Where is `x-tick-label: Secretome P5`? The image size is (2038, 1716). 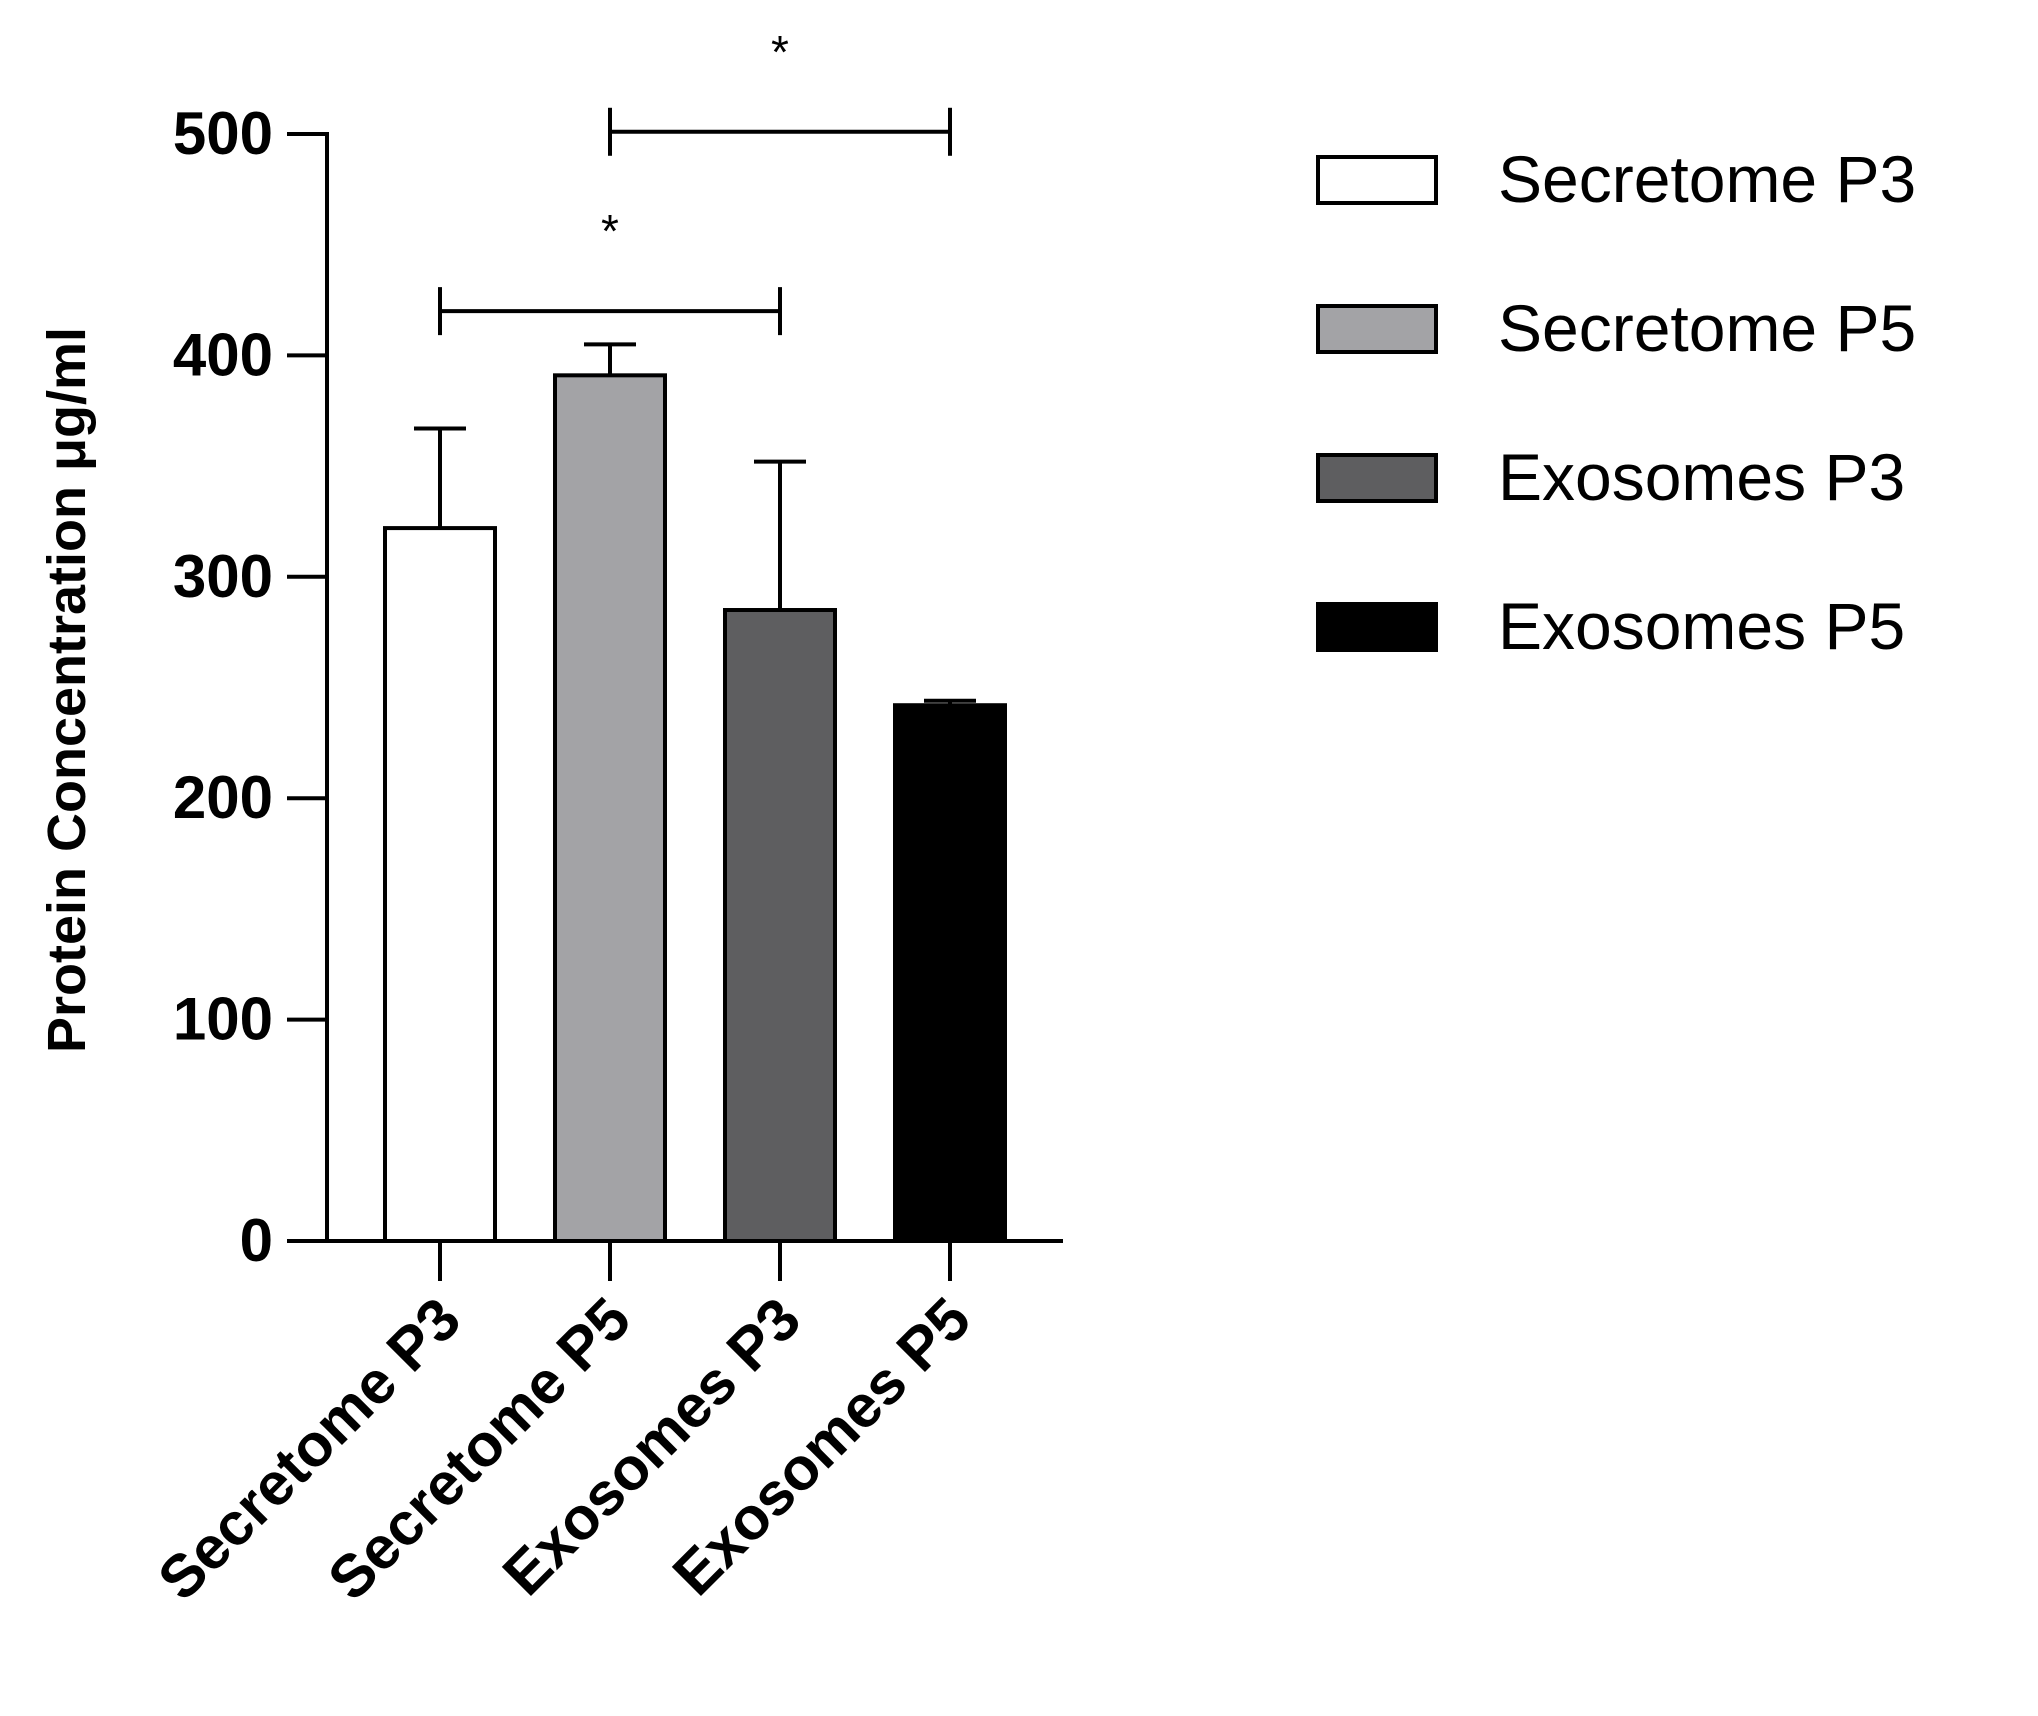 x-tick-label: Secretome P5 is located at coordinates (479, 1449).